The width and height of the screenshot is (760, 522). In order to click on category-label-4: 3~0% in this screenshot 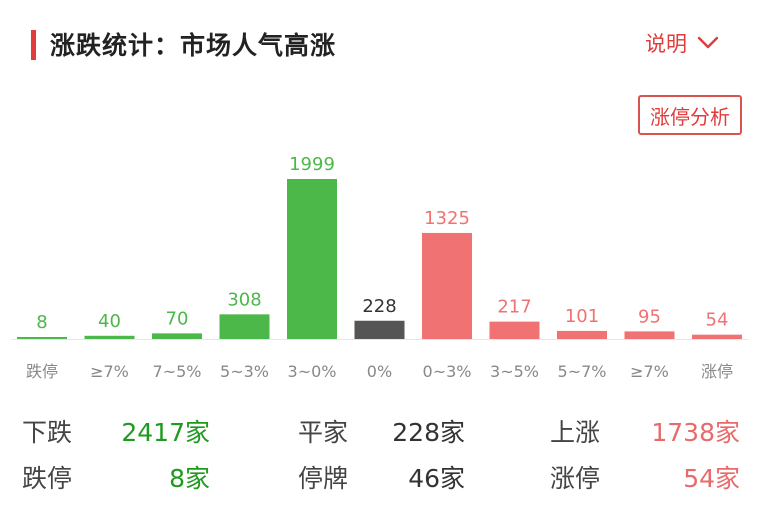, I will do `click(312, 371)`.